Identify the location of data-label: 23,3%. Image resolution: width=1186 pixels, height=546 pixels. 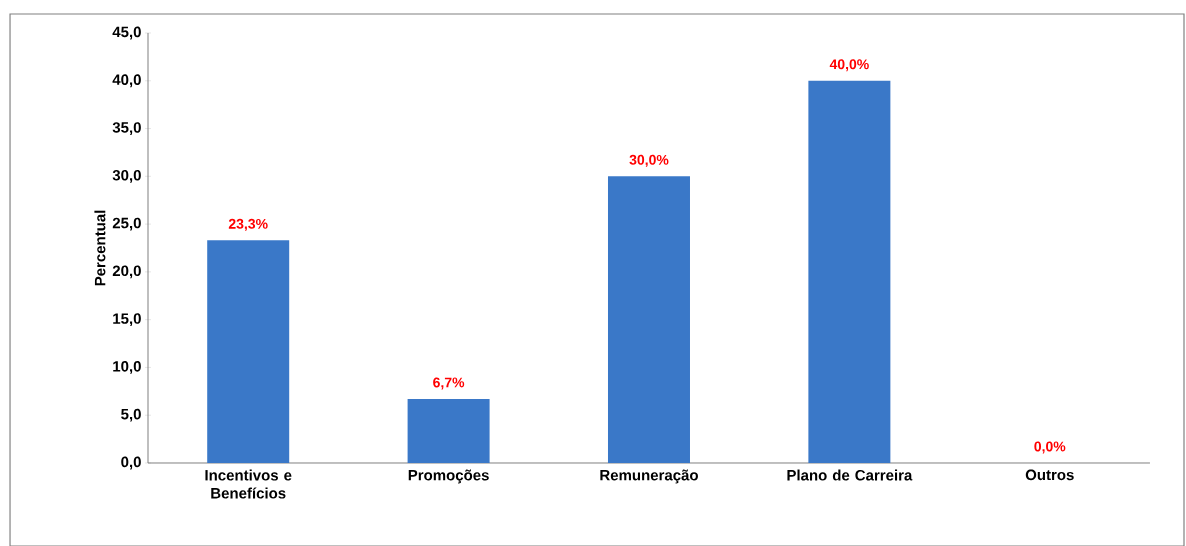
(248, 224).